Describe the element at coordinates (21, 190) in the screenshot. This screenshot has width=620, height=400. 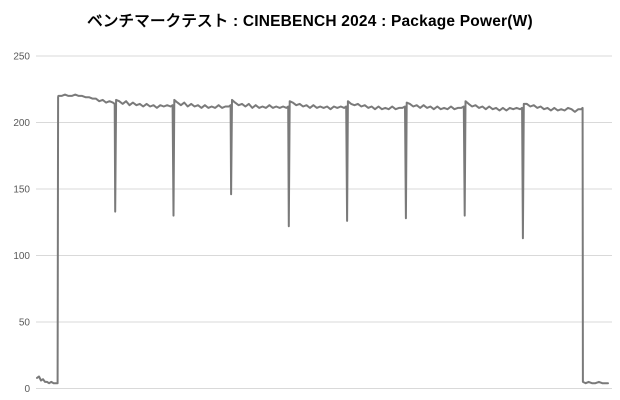
I see `y-tick-label-150: 150` at that location.